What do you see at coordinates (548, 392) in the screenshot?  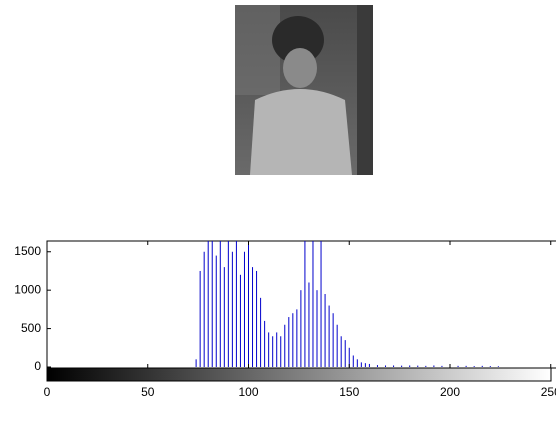 I see `x-tick-label: 250` at bounding box center [548, 392].